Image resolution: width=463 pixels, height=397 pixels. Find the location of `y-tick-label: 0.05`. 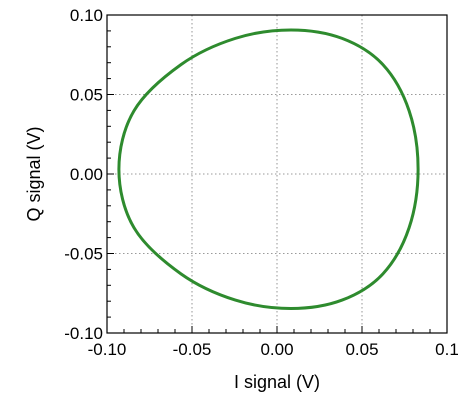

y-tick-label: 0.05 is located at coordinates (86, 95).